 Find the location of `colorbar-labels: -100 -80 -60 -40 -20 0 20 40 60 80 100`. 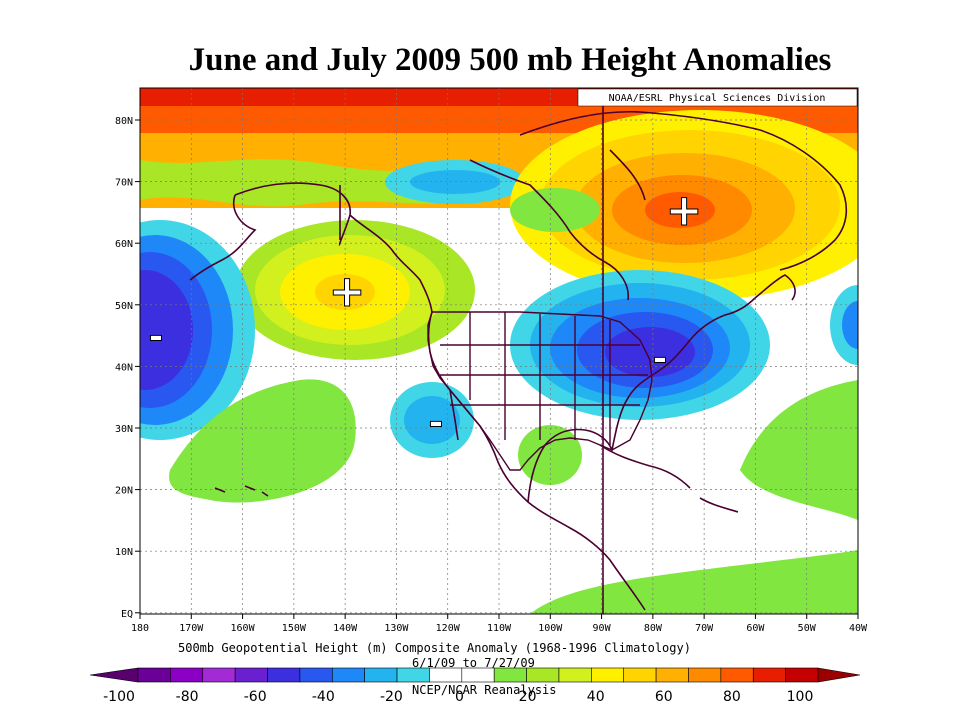

colorbar-labels: -100 -80 -60 -40 -20 0 20 40 60 80 100 is located at coordinates (458, 697).